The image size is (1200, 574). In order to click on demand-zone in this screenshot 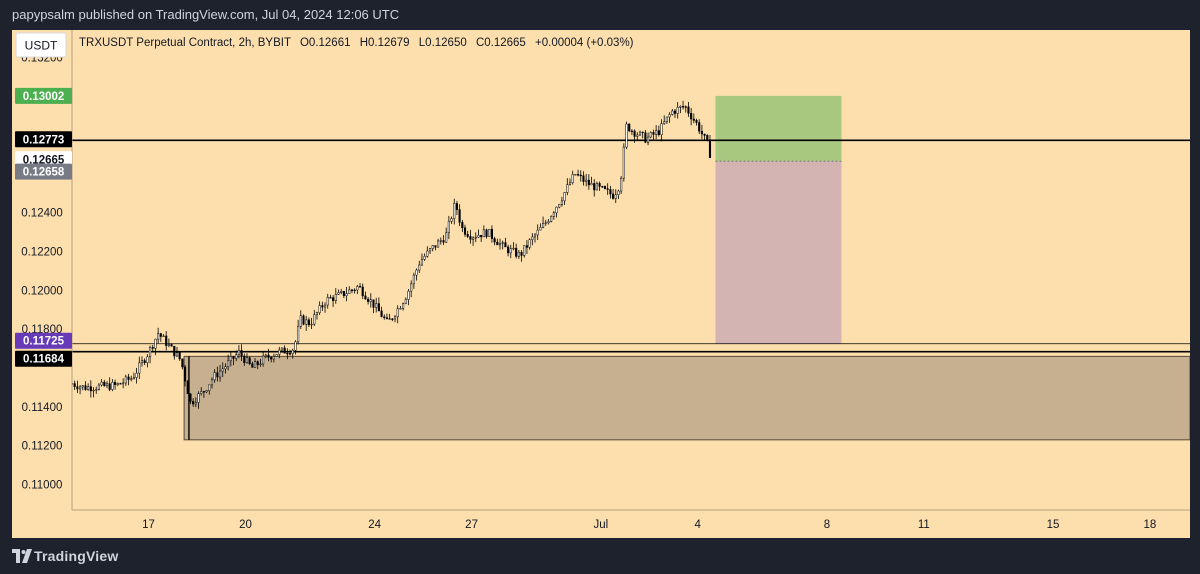, I will do `click(686, 398)`.